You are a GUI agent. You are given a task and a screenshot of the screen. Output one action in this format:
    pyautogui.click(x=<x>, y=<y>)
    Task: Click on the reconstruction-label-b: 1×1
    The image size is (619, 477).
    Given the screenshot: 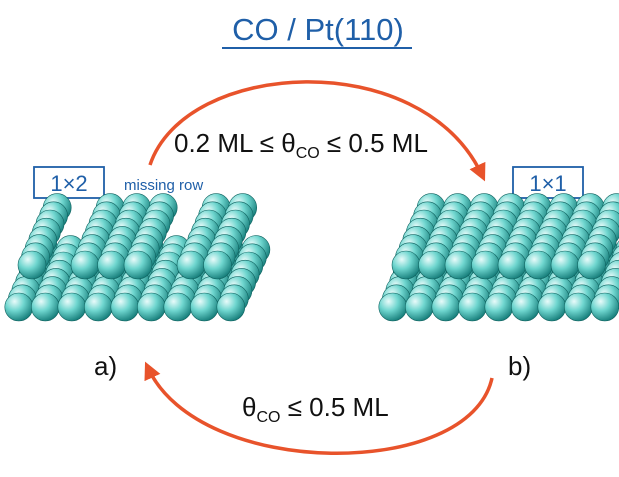 What is the action you would take?
    pyautogui.click(x=547, y=183)
    